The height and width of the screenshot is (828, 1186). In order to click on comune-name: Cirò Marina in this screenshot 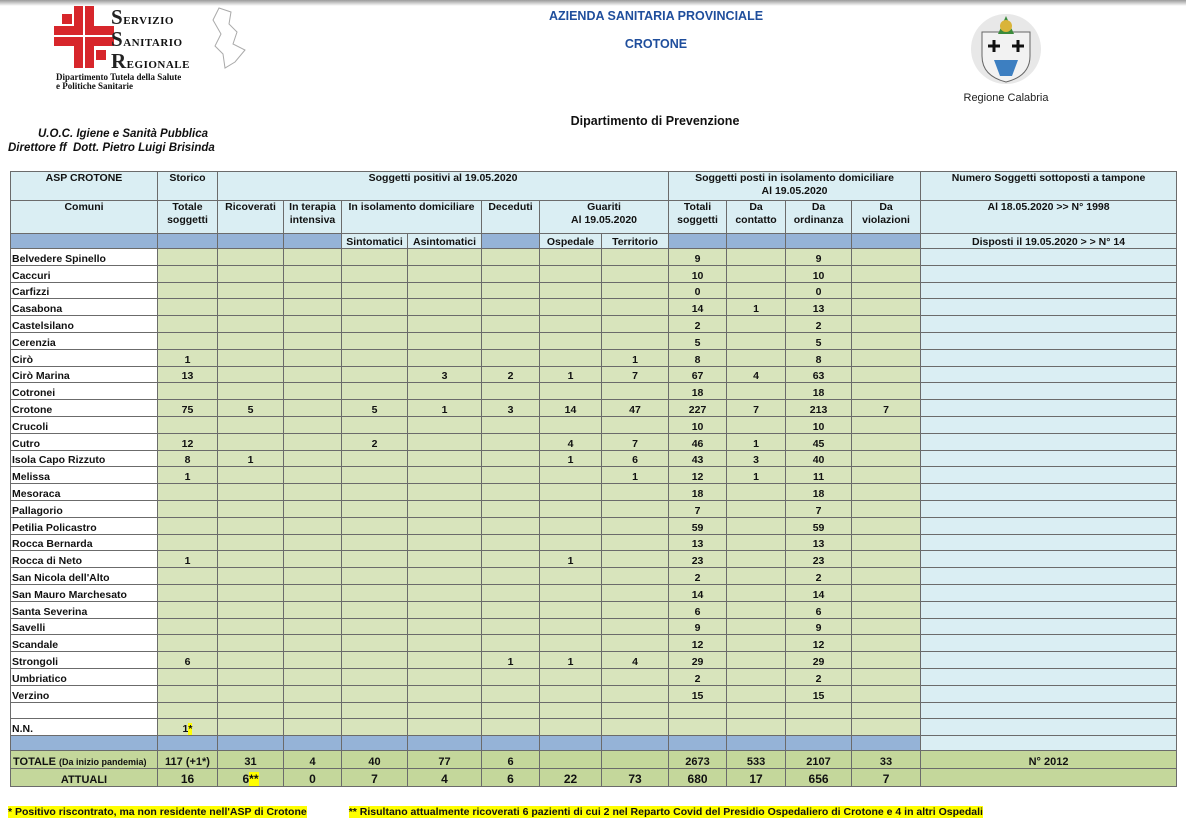, I will do `click(84, 374)`.